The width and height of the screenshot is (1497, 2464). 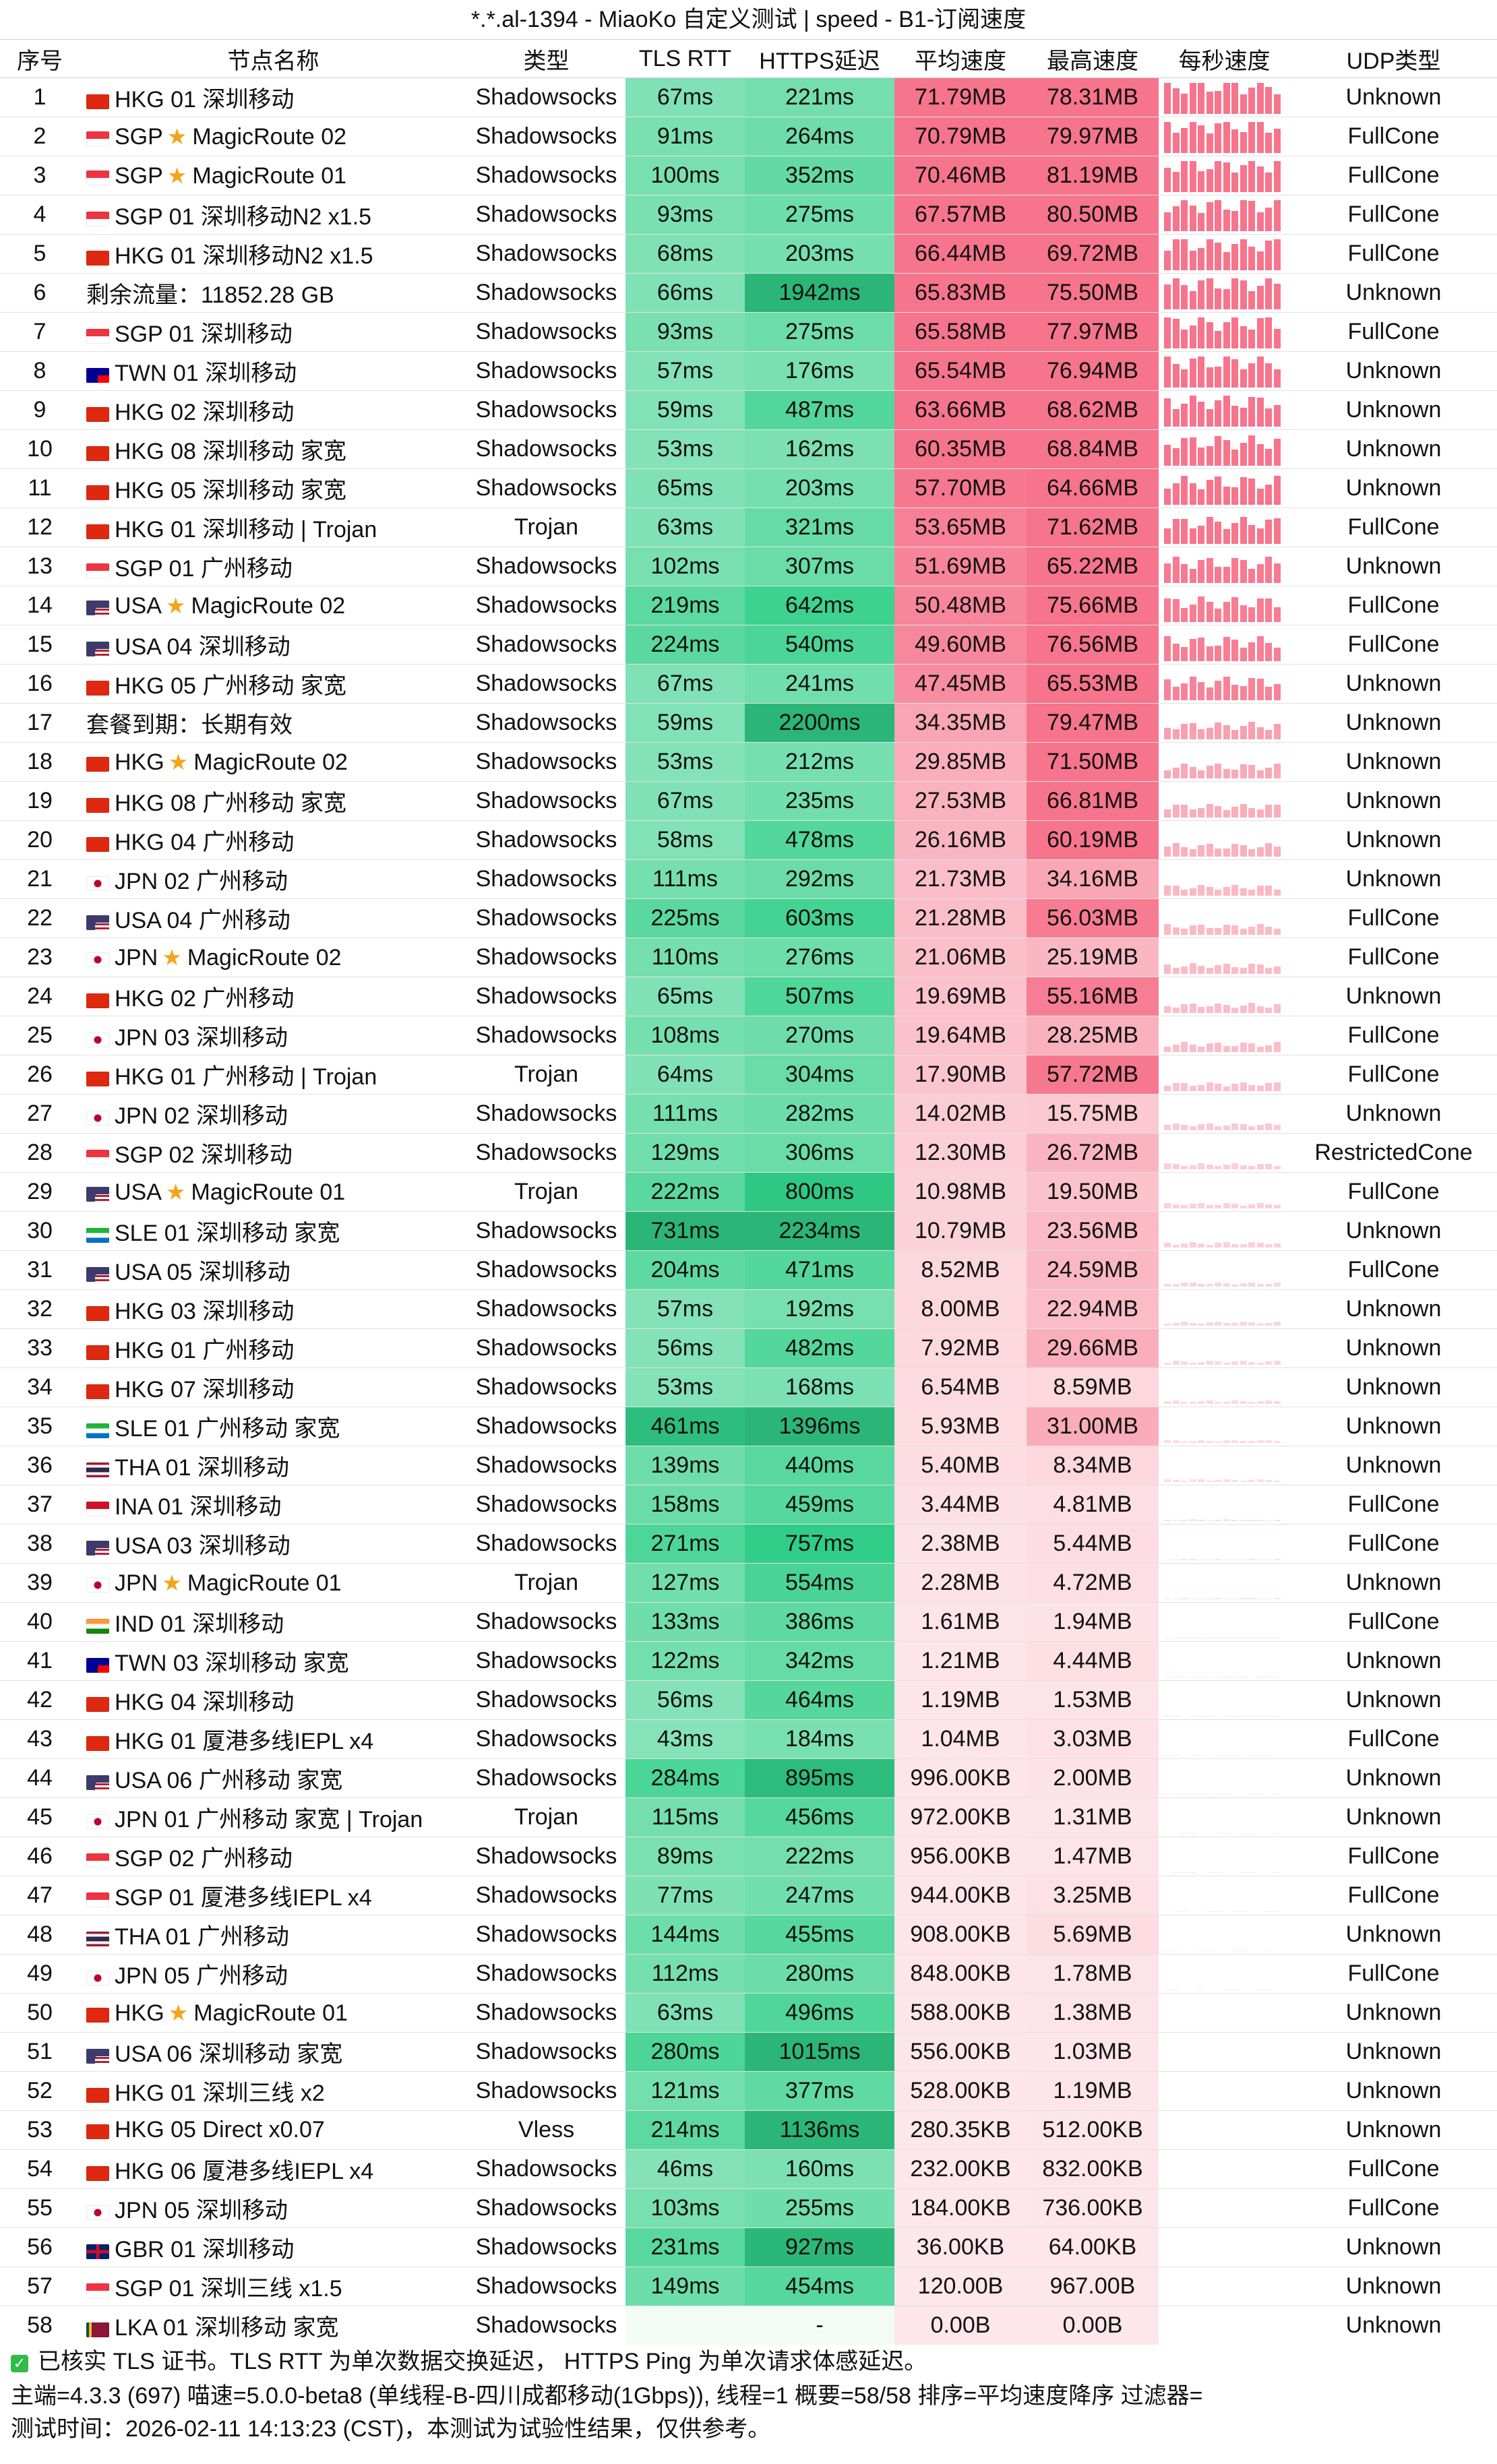 What do you see at coordinates (97, 1236) in the screenshot?
I see `flag-sl-icon` at bounding box center [97, 1236].